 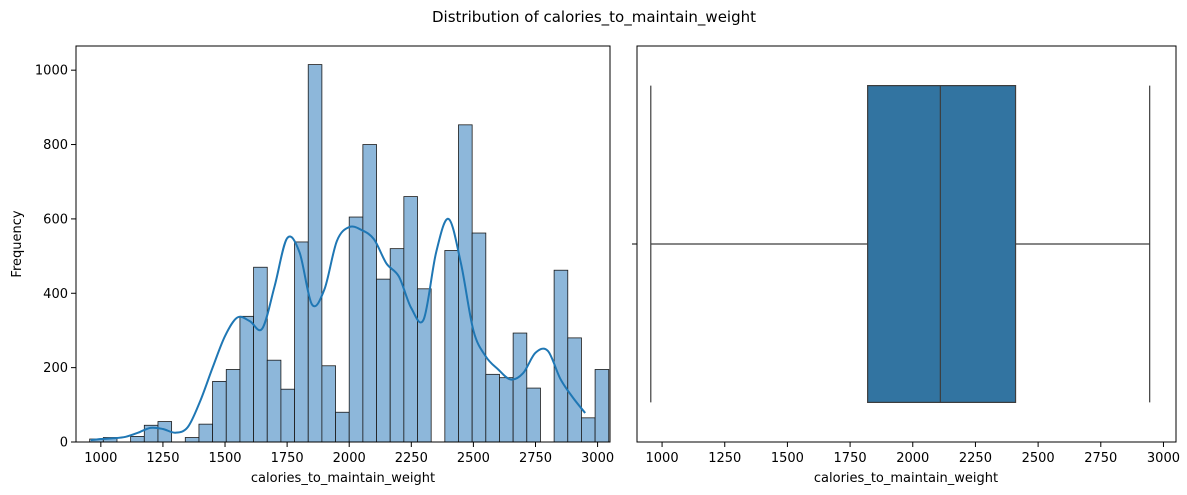 I want to click on boxplot-x-tick-label: 1500, so click(x=787, y=458).